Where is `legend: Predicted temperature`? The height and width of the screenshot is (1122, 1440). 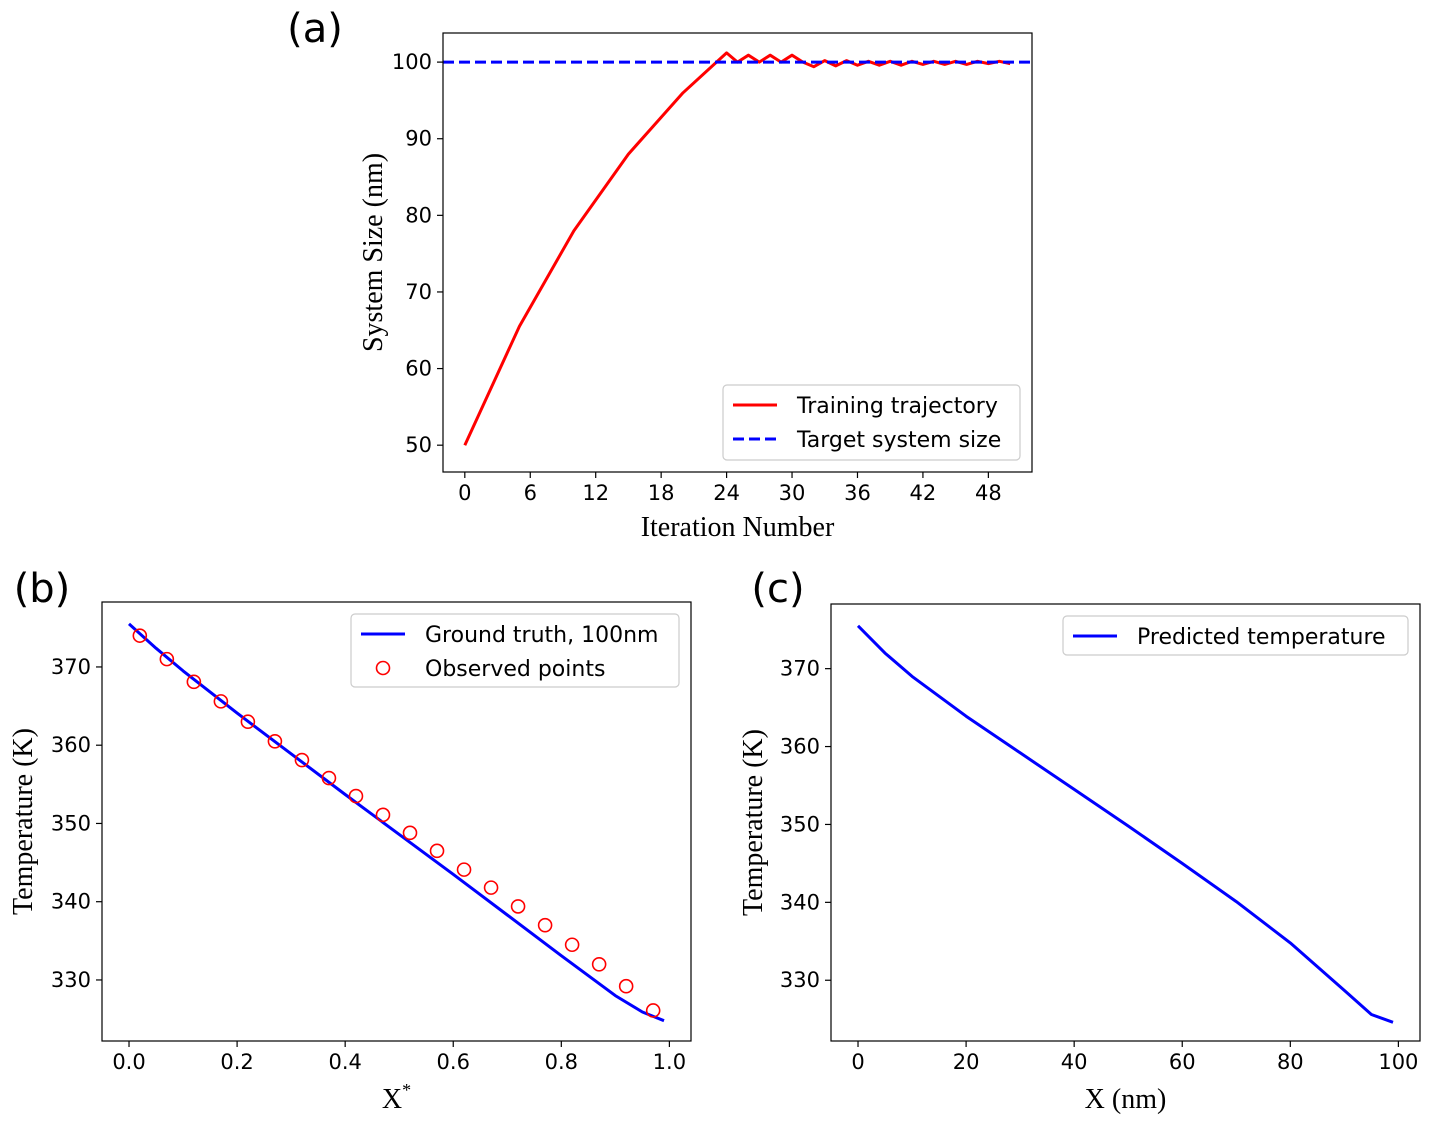 legend: Predicted temperature is located at coordinates (1235, 635).